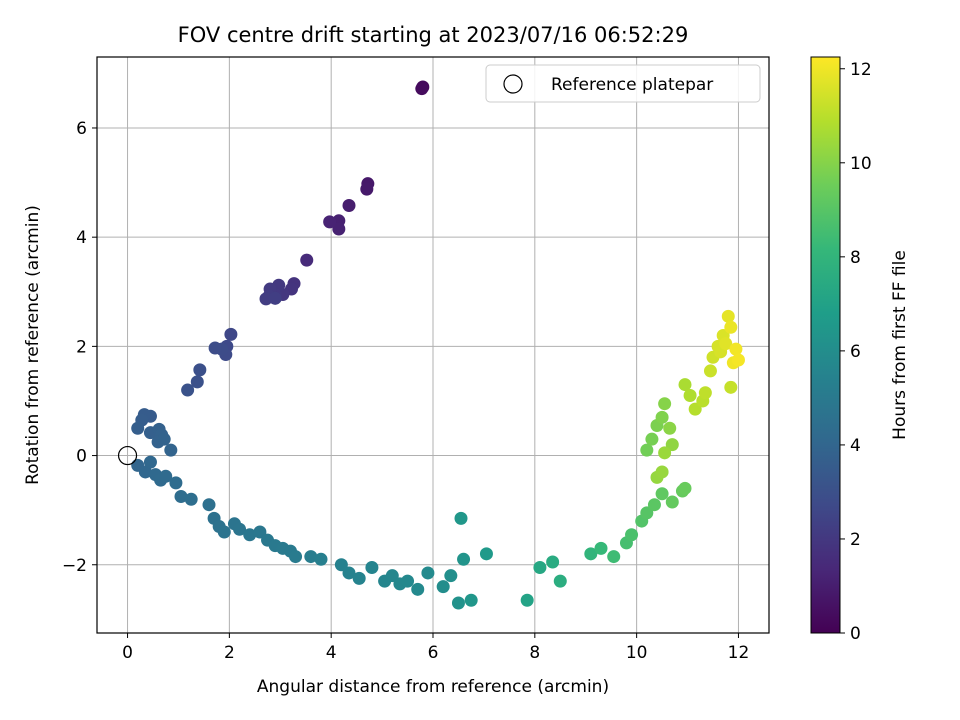 This screenshot has height=720, width=960. Describe the element at coordinates (861, 70) in the screenshot. I see `colorbar-tick-label: 12` at that location.